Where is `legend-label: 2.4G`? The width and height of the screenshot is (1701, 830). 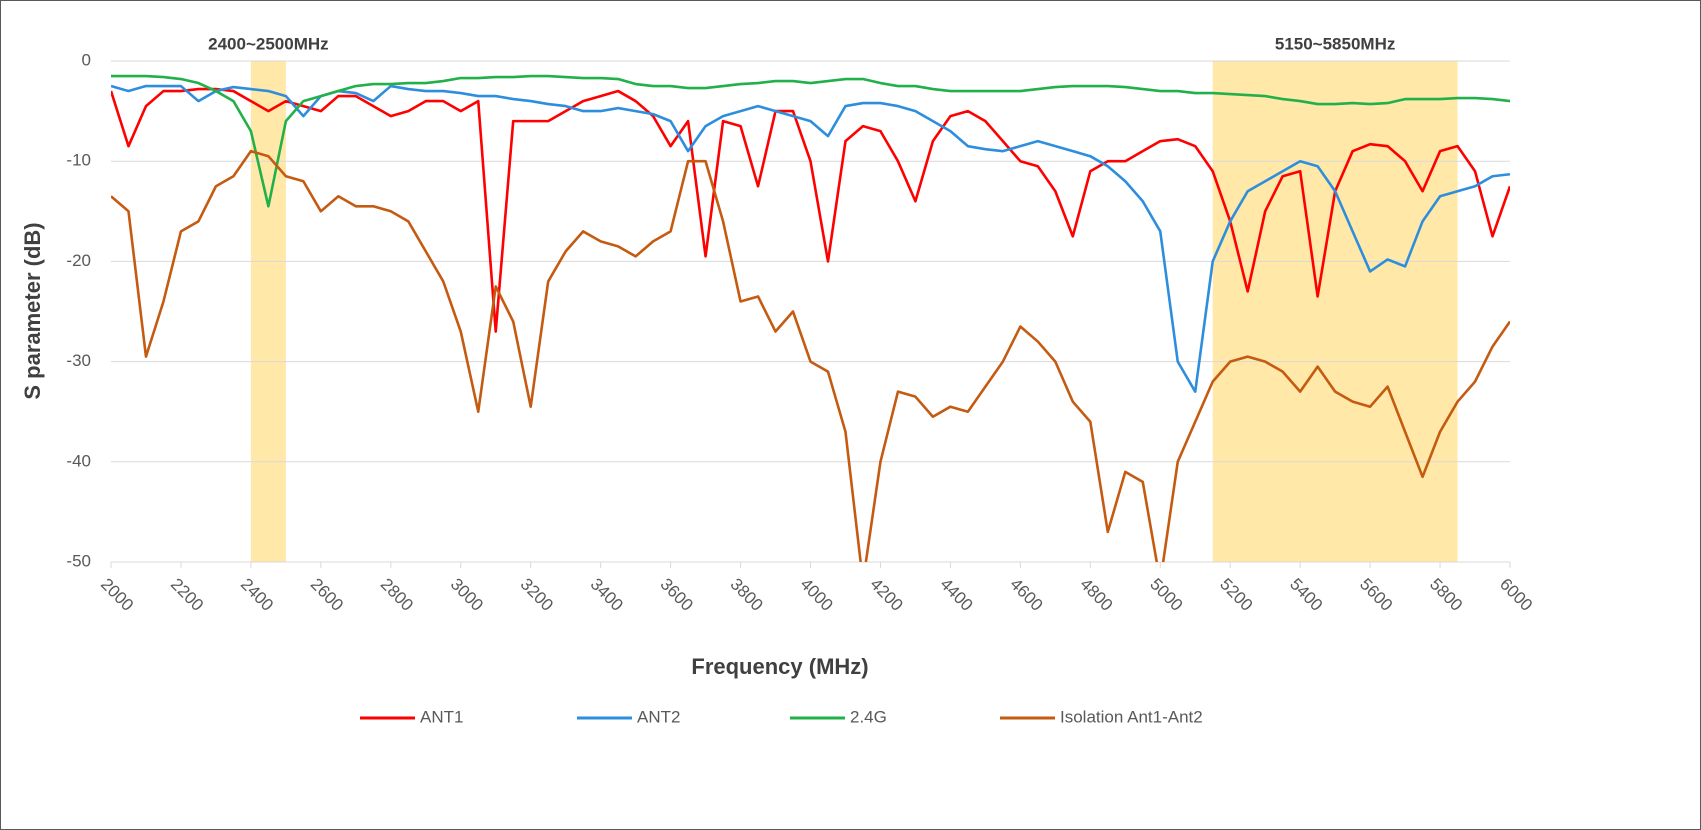
legend-label: 2.4G is located at coordinates (868, 716).